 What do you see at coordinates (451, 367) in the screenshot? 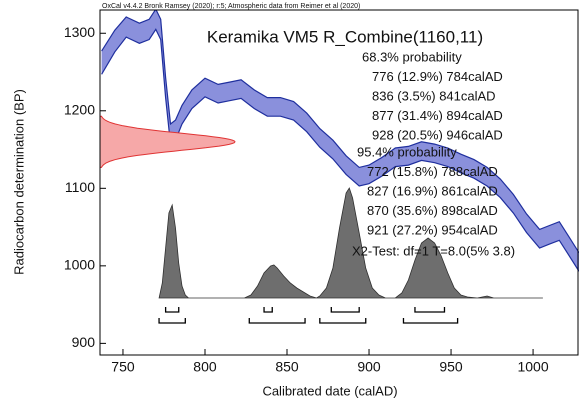
I see `x-tick-label: 950` at bounding box center [451, 367].